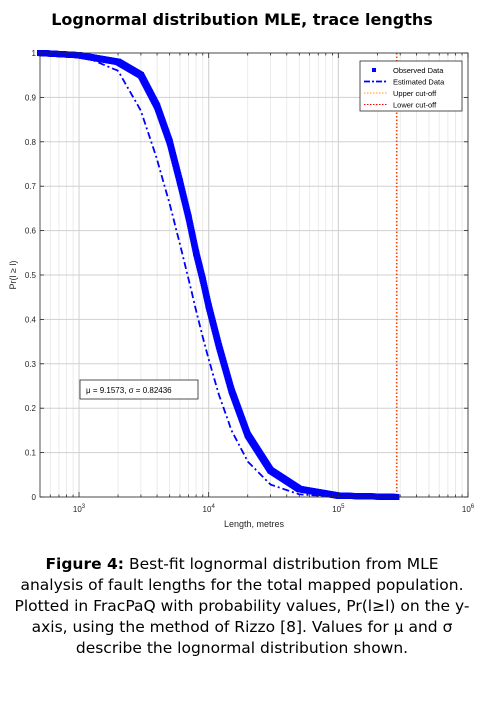 The width and height of the screenshot is (484, 714). I want to click on legend-box, so click(411, 86).